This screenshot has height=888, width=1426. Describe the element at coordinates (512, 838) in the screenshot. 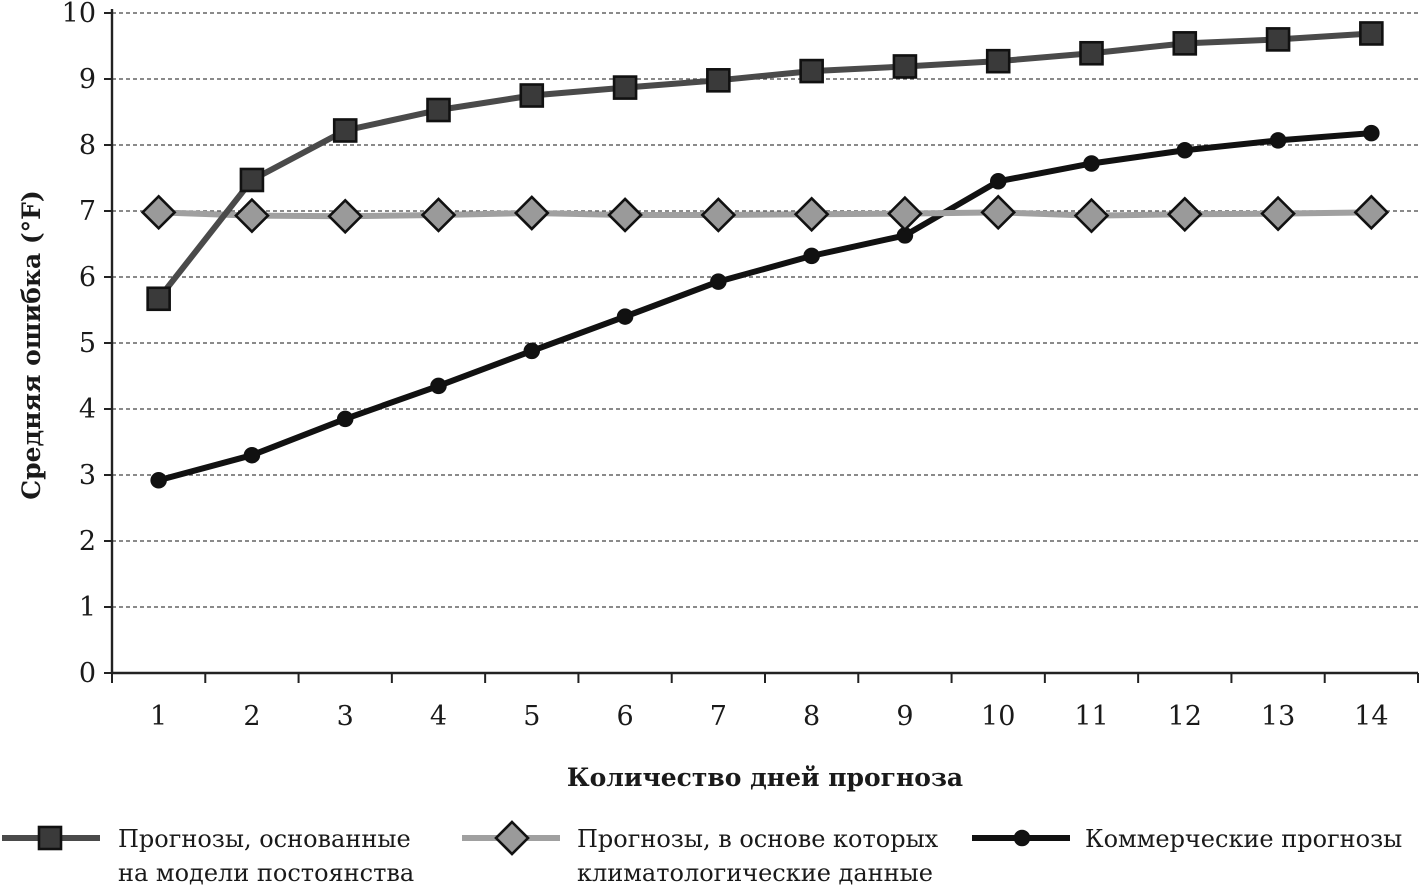

I see `legend-marker-climatology` at that location.